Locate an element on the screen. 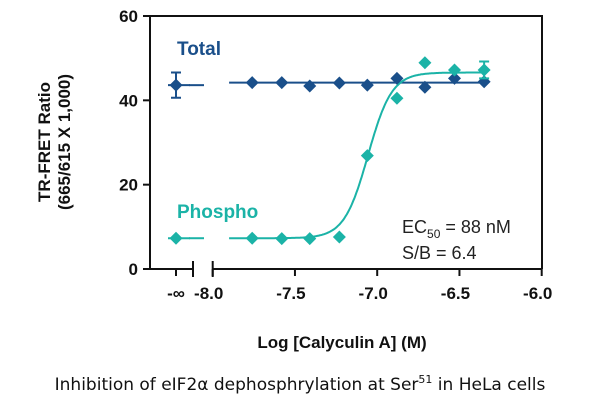  x-axis-label: Log [Calyculin A] (M) is located at coordinates (341, 342).